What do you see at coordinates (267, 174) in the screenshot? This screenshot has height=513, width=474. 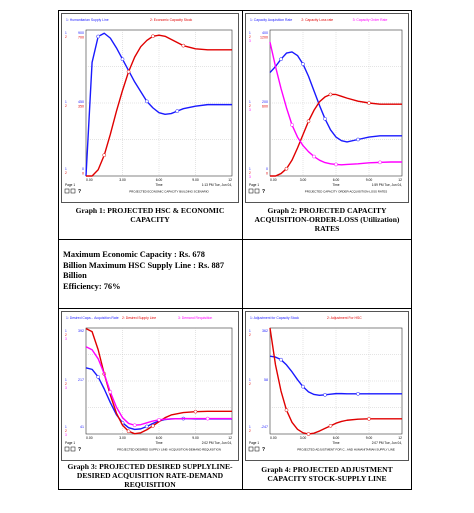 I see `g2-yaxis-label2-bot: 0` at bounding box center [267, 174].